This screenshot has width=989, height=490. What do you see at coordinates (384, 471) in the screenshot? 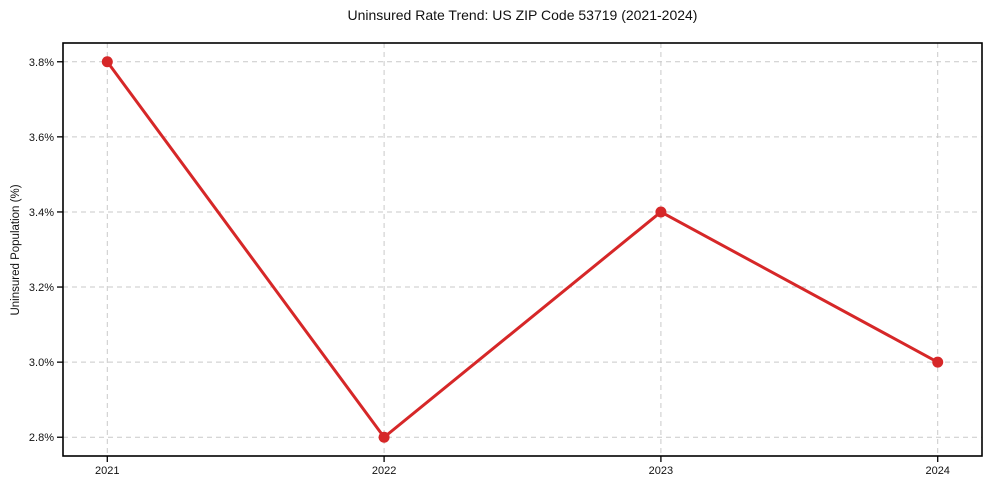
I see `x-tick-label: 2022` at bounding box center [384, 471].